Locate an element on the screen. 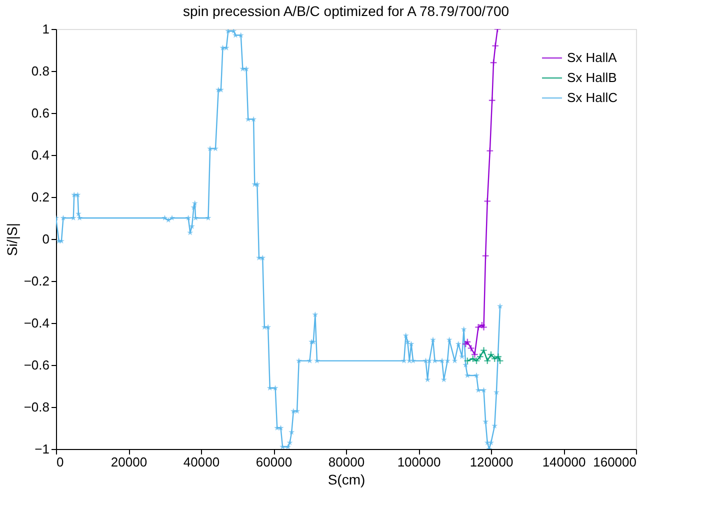  y-tick-label: 0.8 is located at coordinates (40, 71).